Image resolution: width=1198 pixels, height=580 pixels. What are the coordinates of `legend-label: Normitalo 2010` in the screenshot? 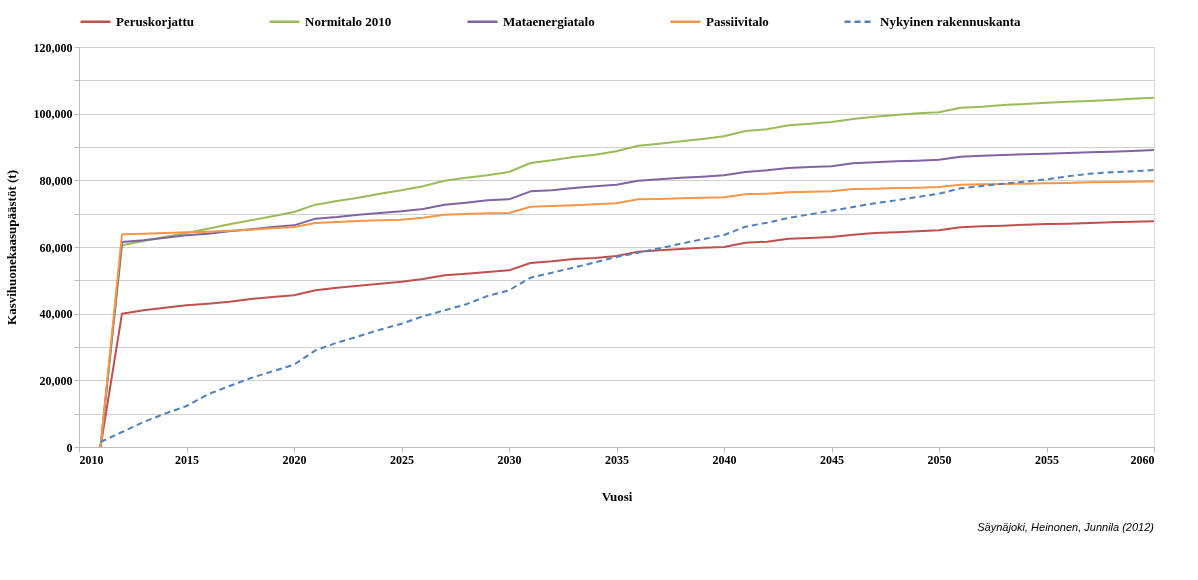 It's located at (348, 21).